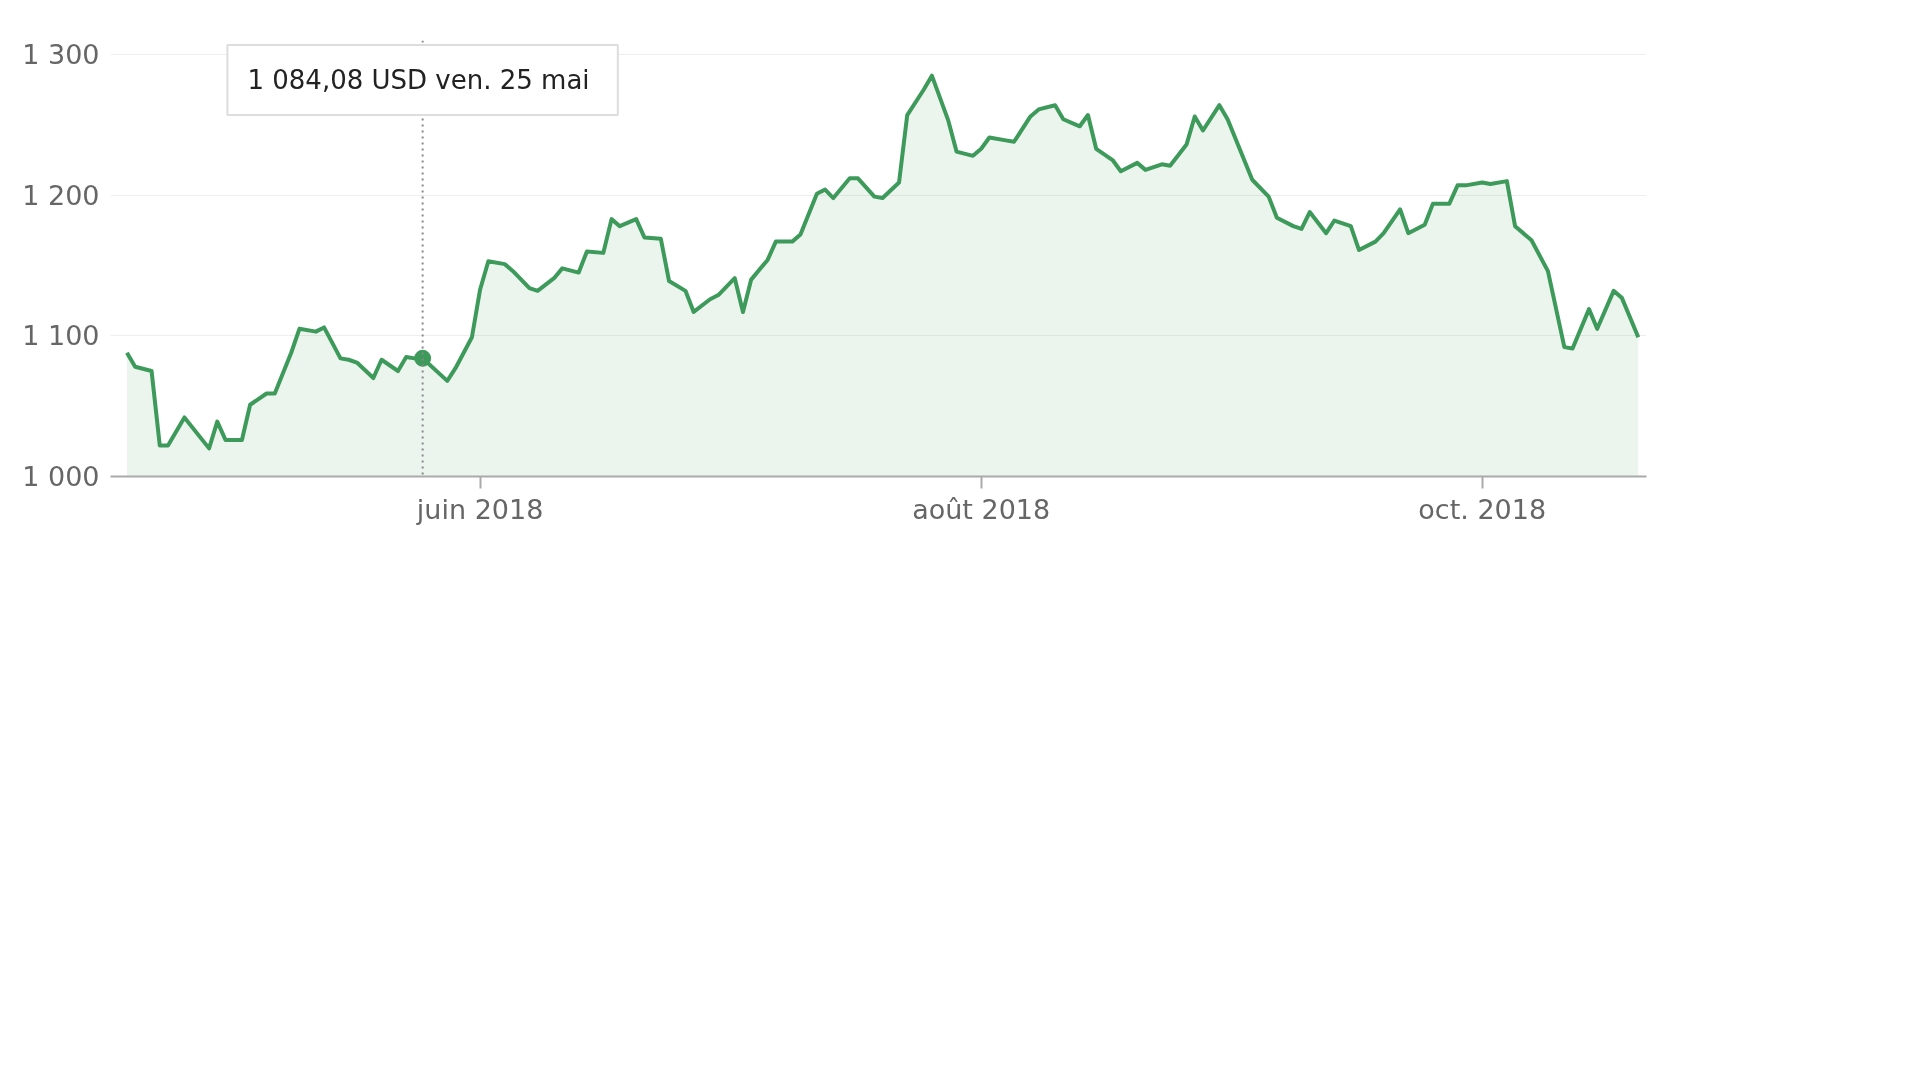  Describe the element at coordinates (61, 476) in the screenshot. I see `y-tick-label: 1 000` at that location.